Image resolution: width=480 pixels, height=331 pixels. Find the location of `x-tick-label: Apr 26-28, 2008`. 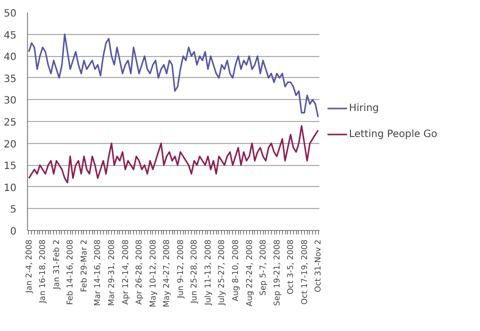

x-tick-label: Apr 26-28, 2008 is located at coordinates (139, 272).